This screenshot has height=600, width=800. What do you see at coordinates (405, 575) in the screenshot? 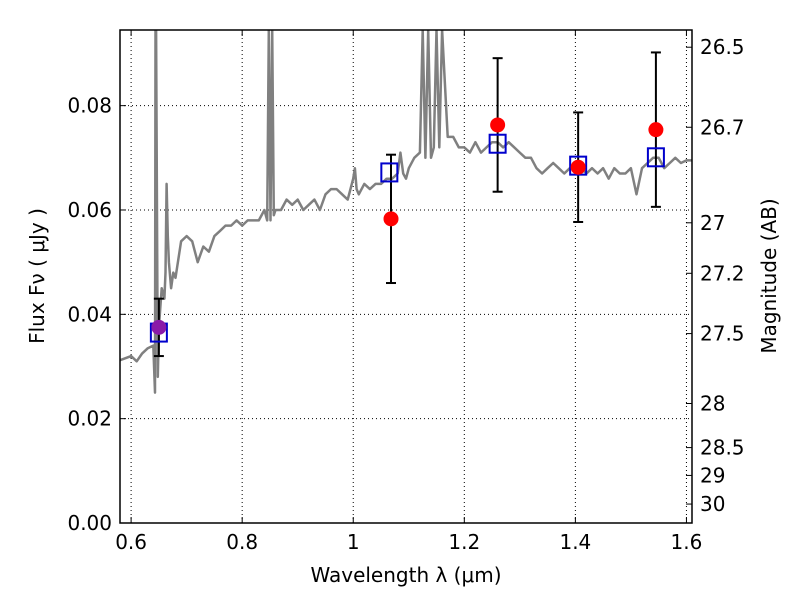
I see `x-axis-label: Wavelength λ (μm)` at bounding box center [405, 575].